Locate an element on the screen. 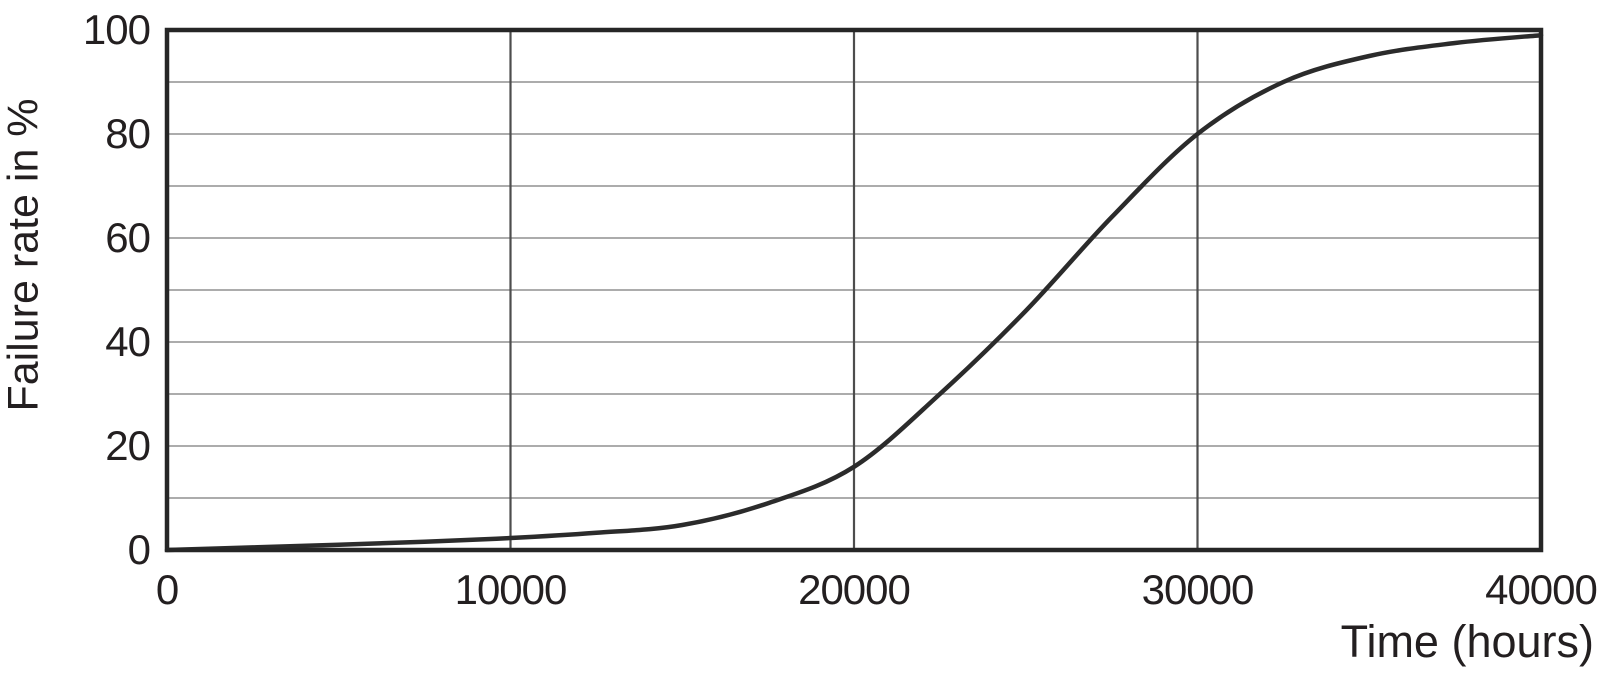 Image resolution: width=1600 pixels, height=678 pixels. x-tick-label: 0 is located at coordinates (167, 589).